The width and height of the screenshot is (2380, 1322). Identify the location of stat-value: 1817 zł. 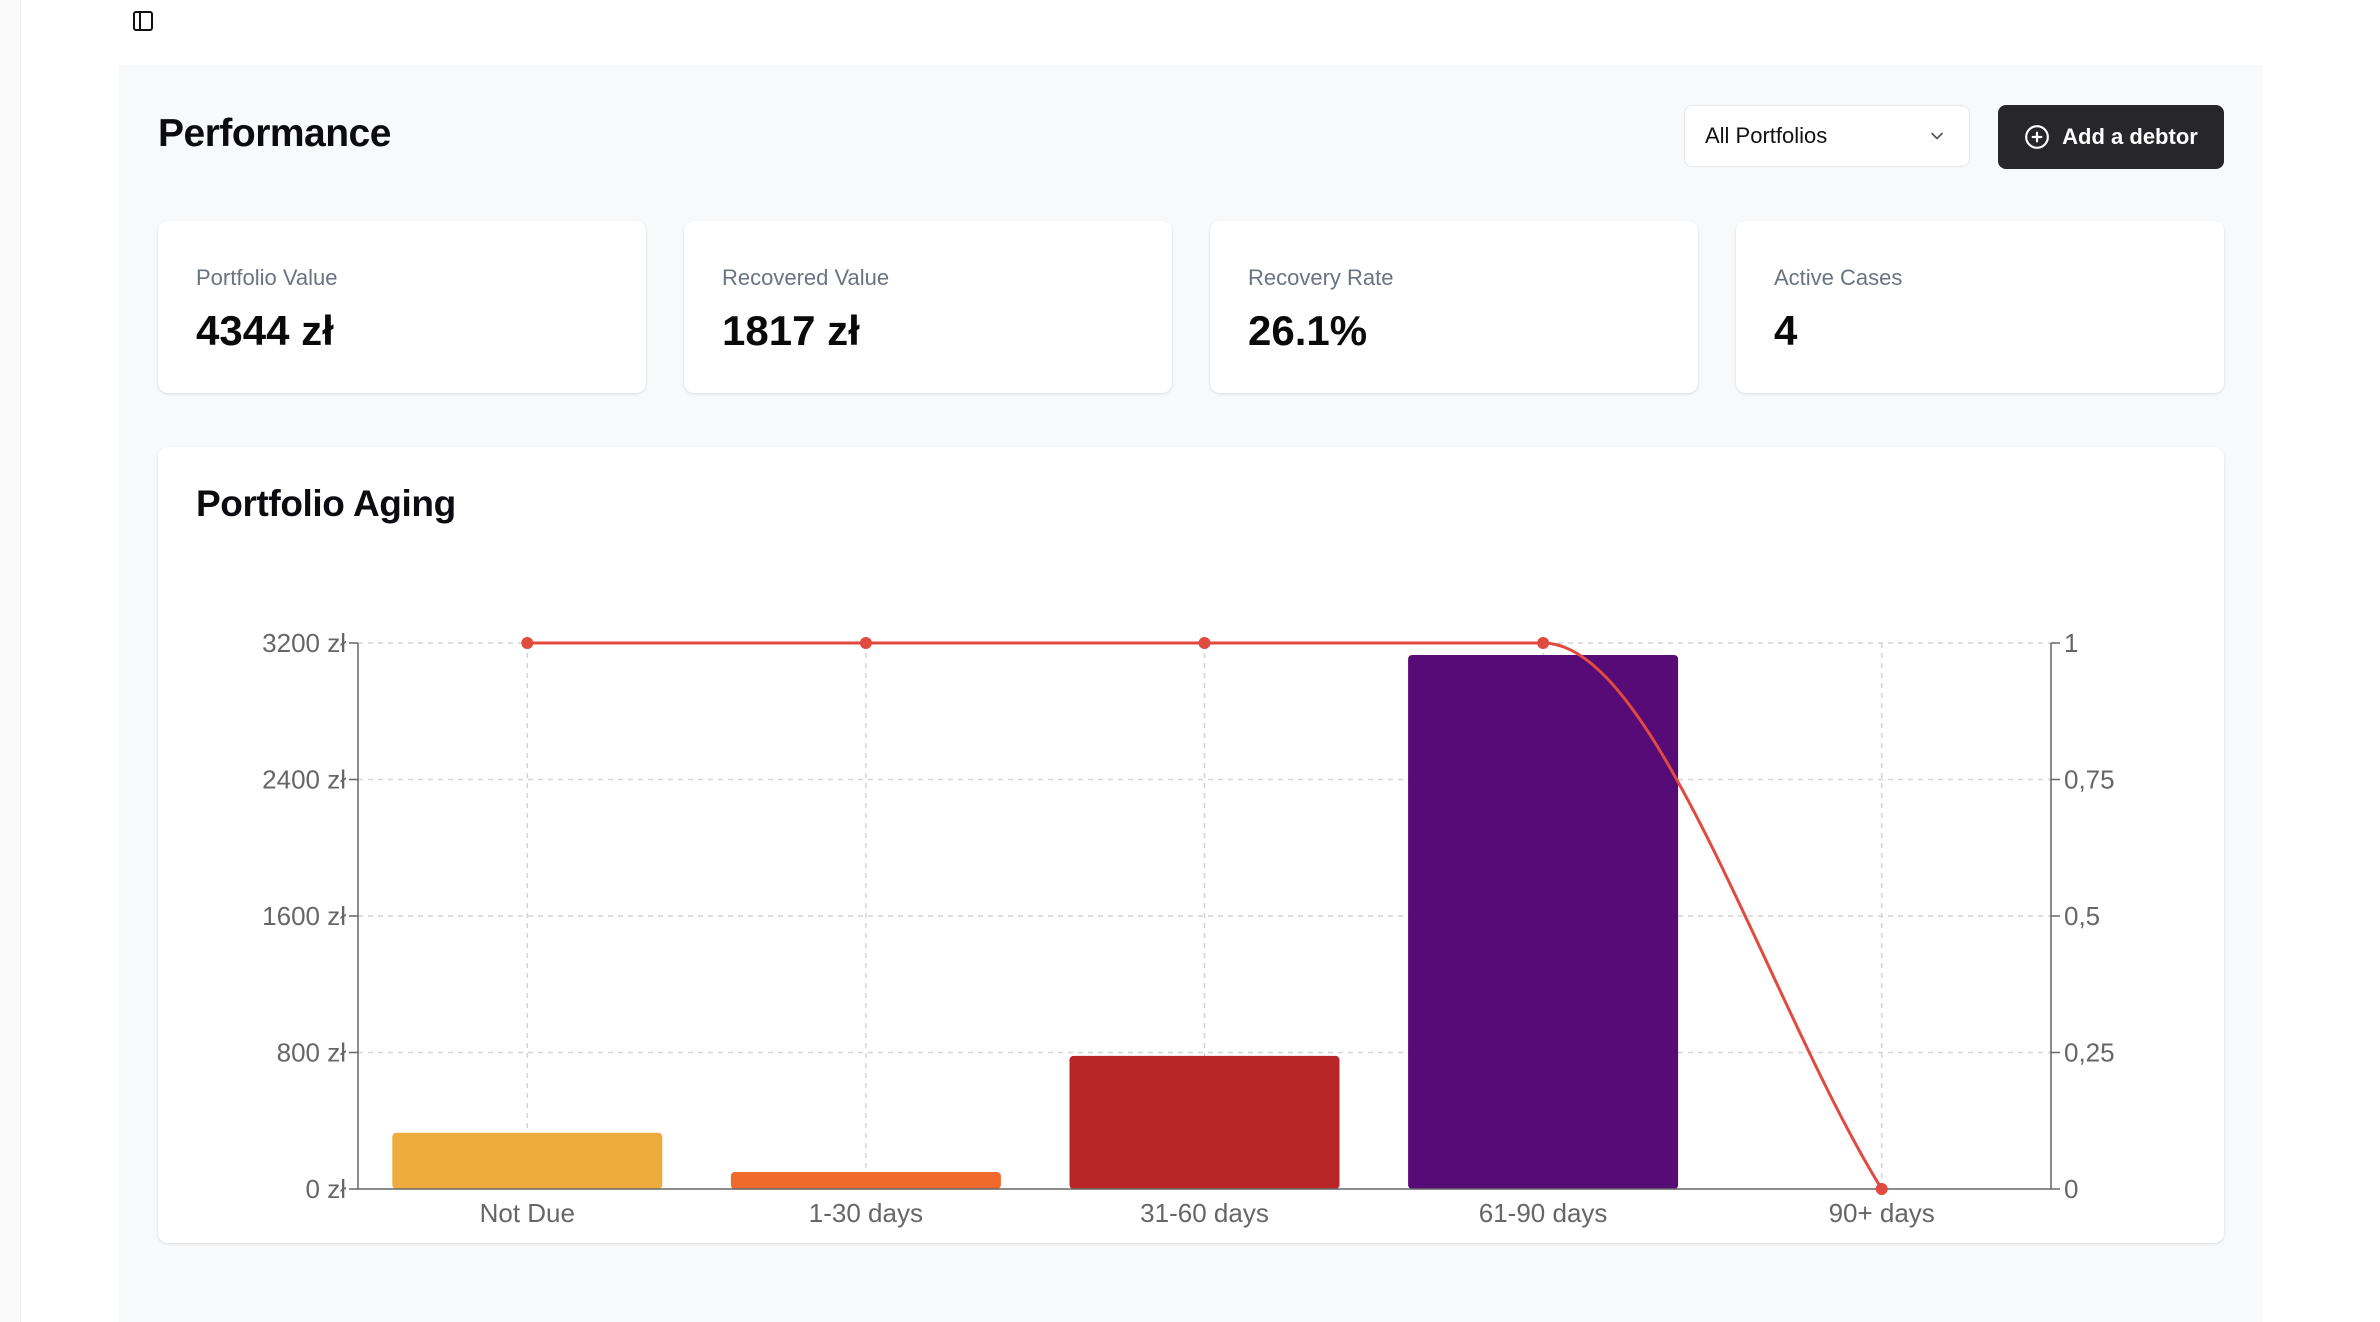
(791, 330).